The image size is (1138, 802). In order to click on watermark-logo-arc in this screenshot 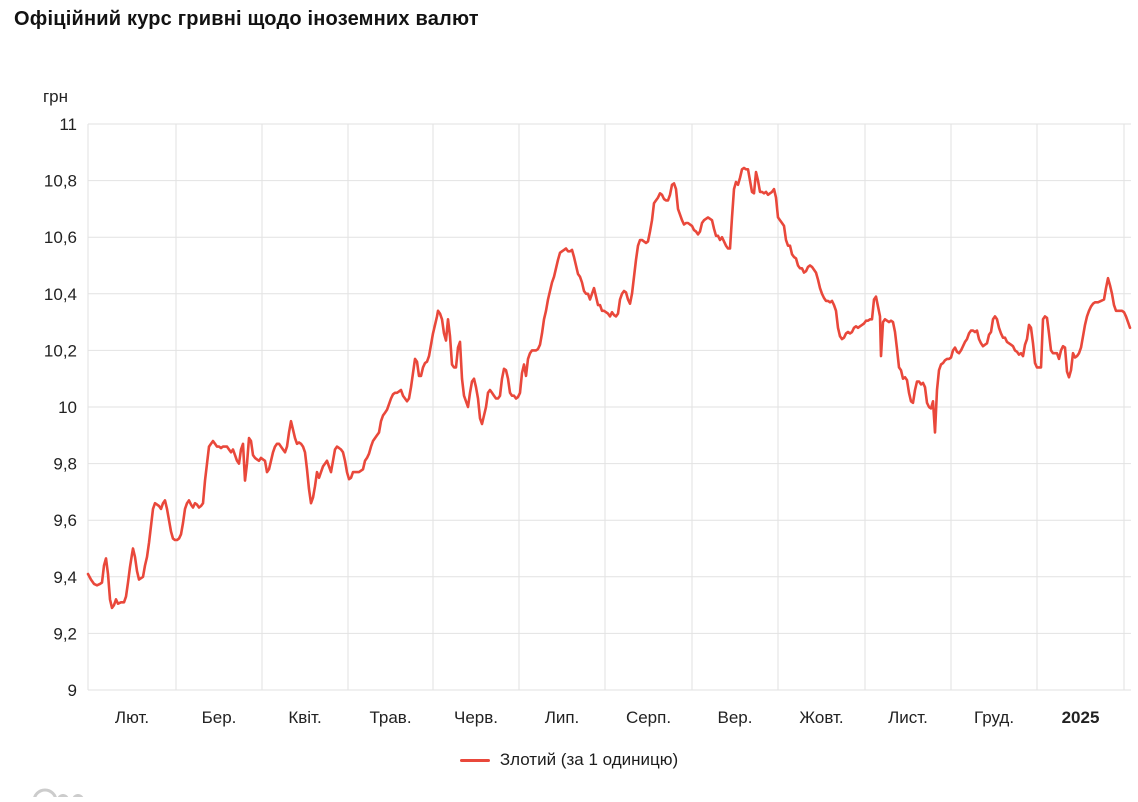, I will do `click(45, 795)`.